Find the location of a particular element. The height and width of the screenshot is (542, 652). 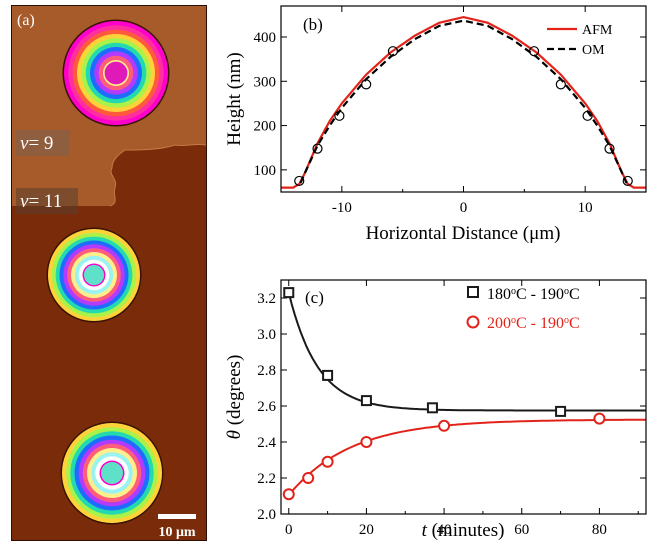

x-tick-label: 40 is located at coordinates (444, 530).